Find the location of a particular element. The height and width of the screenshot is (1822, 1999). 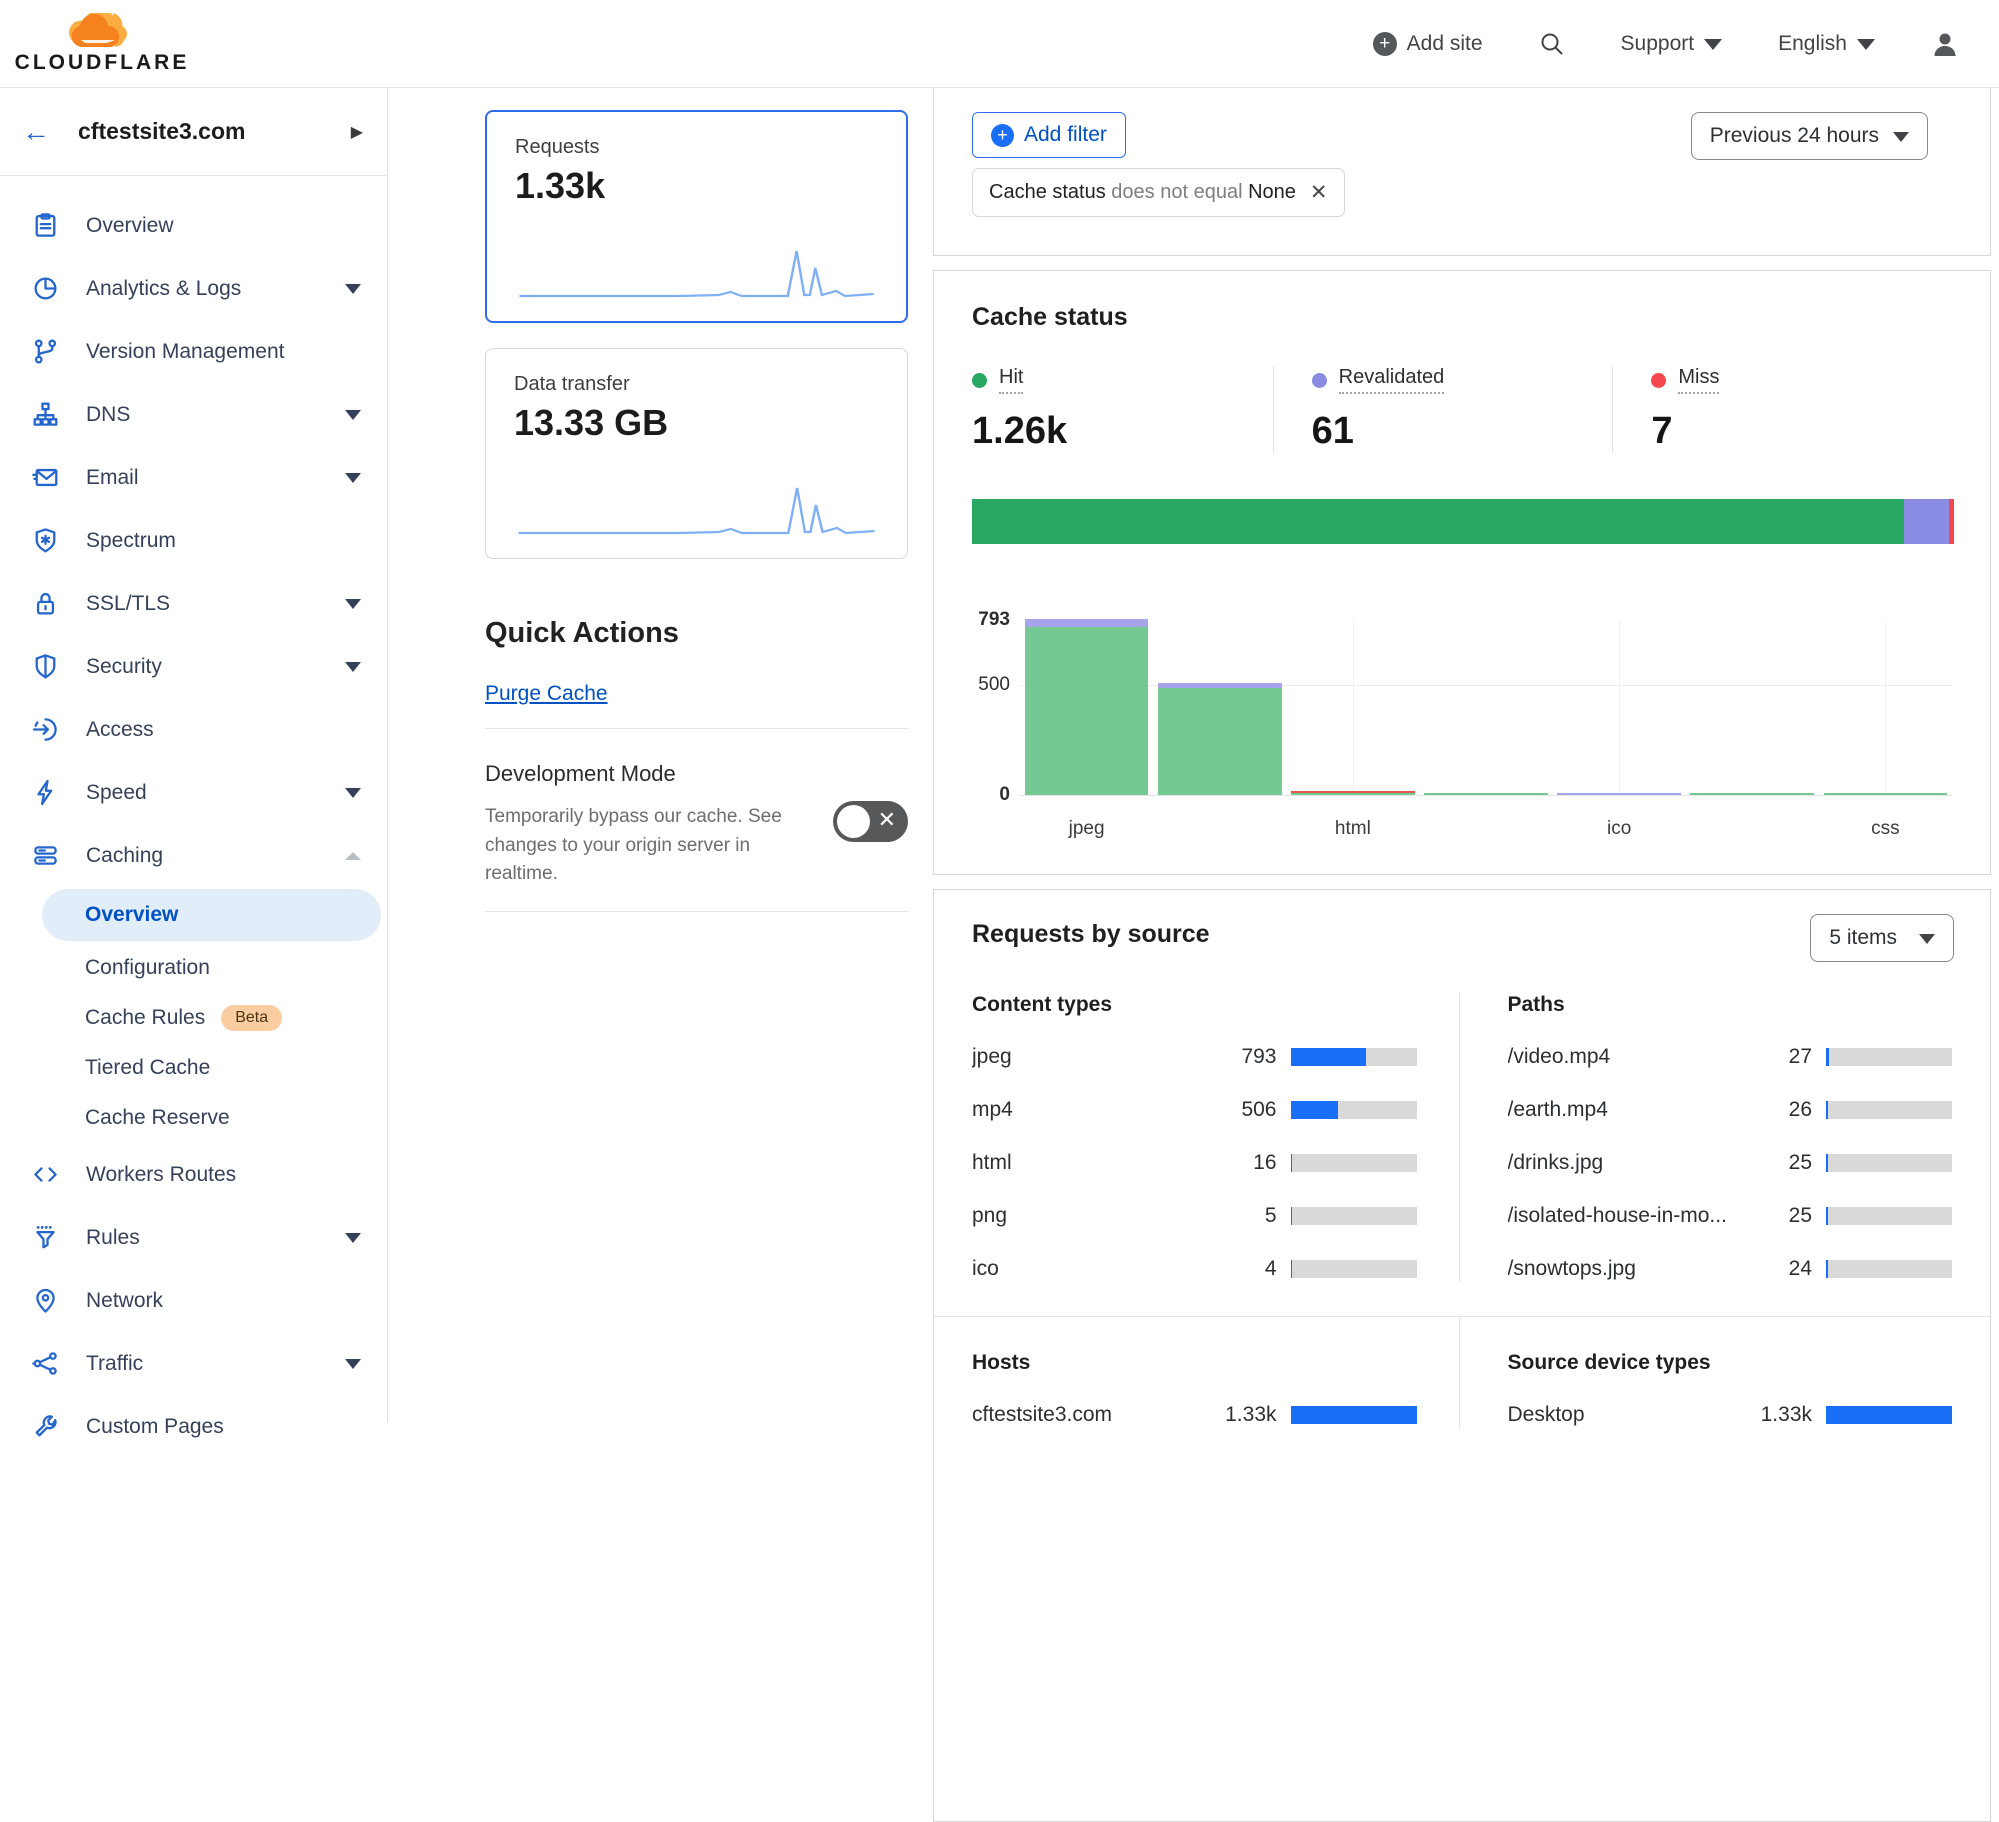

sidebar-subitem-label: Configuration is located at coordinates (147, 968).